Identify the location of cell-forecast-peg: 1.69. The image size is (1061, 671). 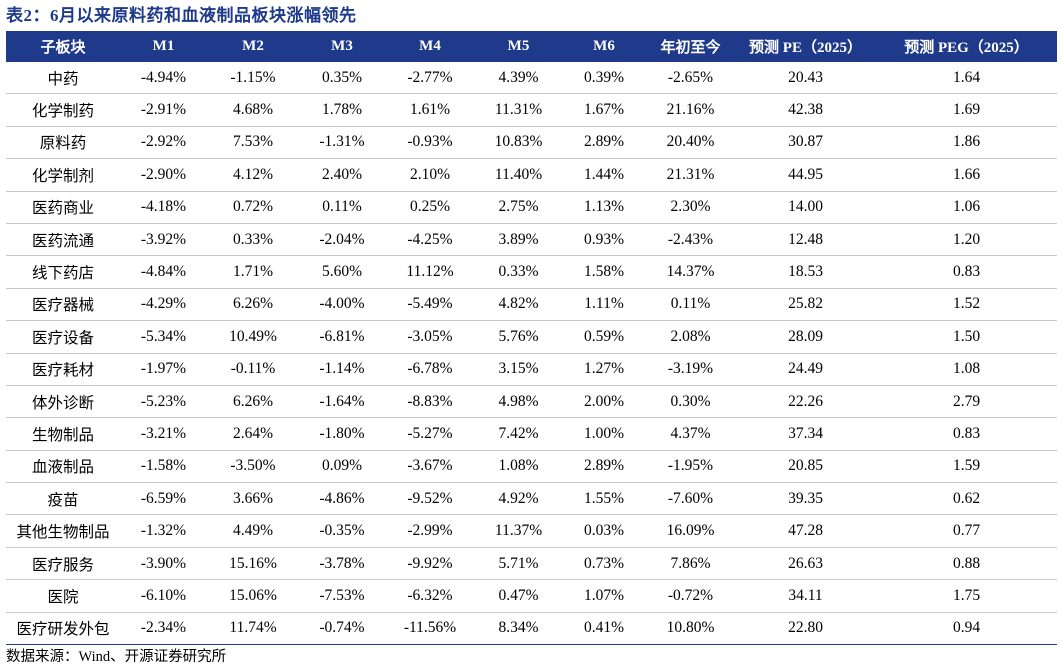
(966, 110).